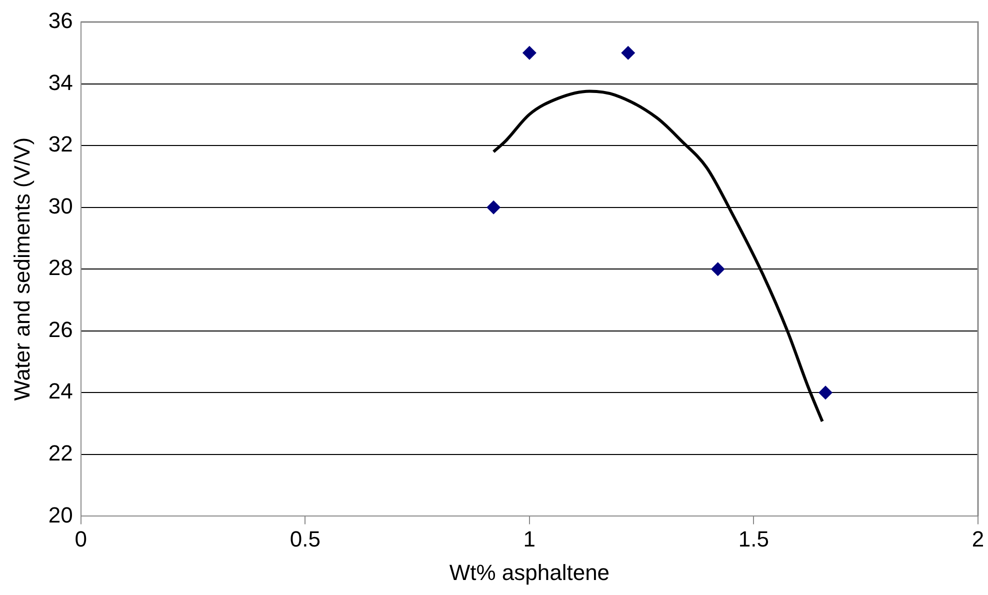  Describe the element at coordinates (60, 515) in the screenshot. I see `y-tick-label: 20` at that location.